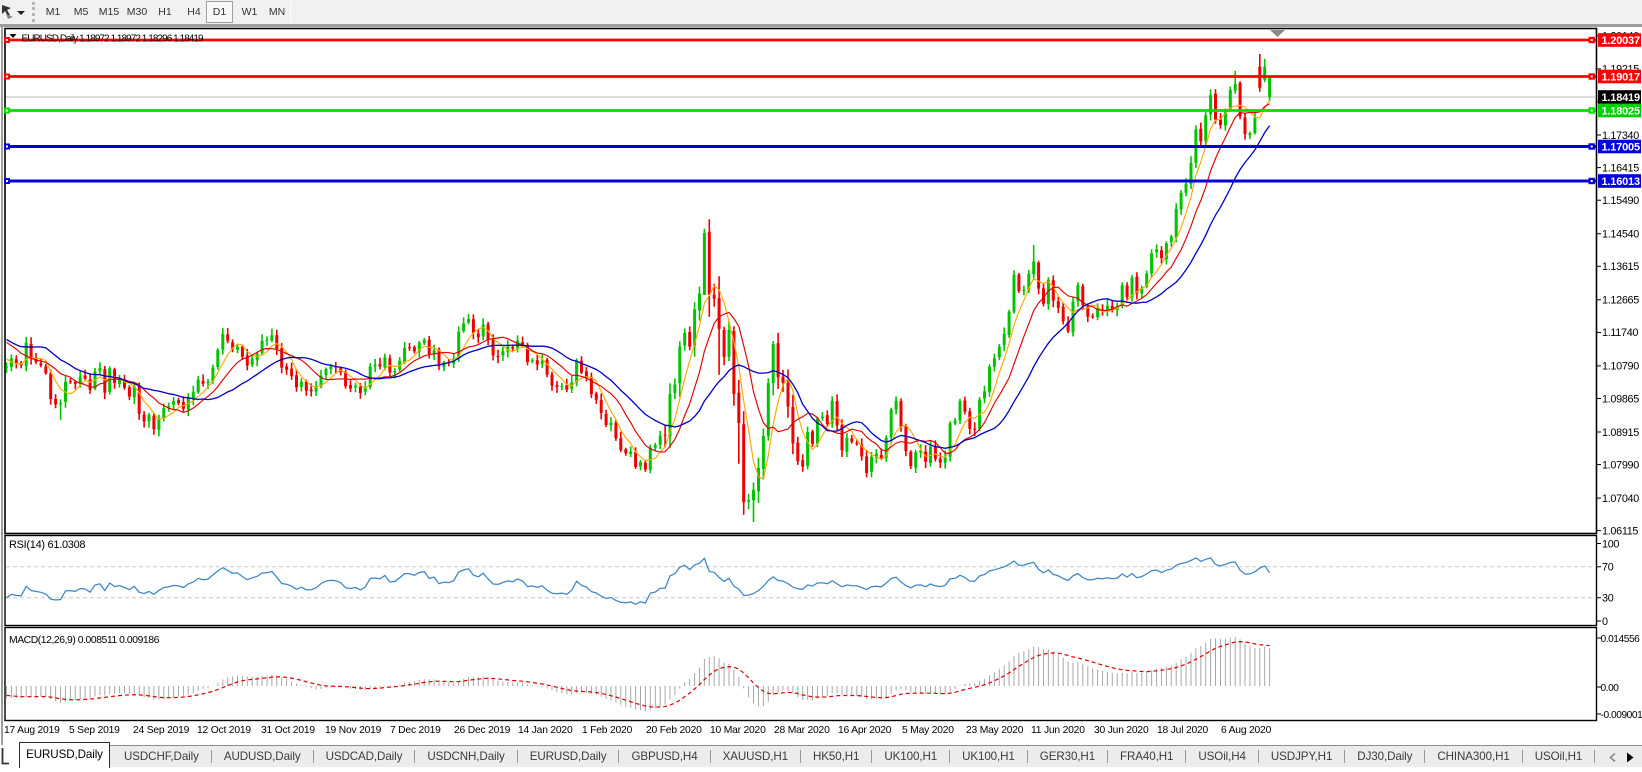 Image resolution: width=1642 pixels, height=772 pixels. What do you see at coordinates (1620, 301) in the screenshot?
I see `svg-text: 1.12665` at bounding box center [1620, 301].